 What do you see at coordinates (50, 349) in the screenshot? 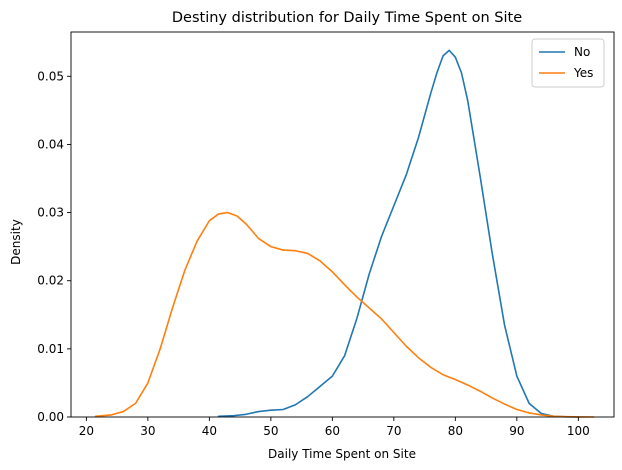
I see `y-tick-label: 0.01` at bounding box center [50, 349].